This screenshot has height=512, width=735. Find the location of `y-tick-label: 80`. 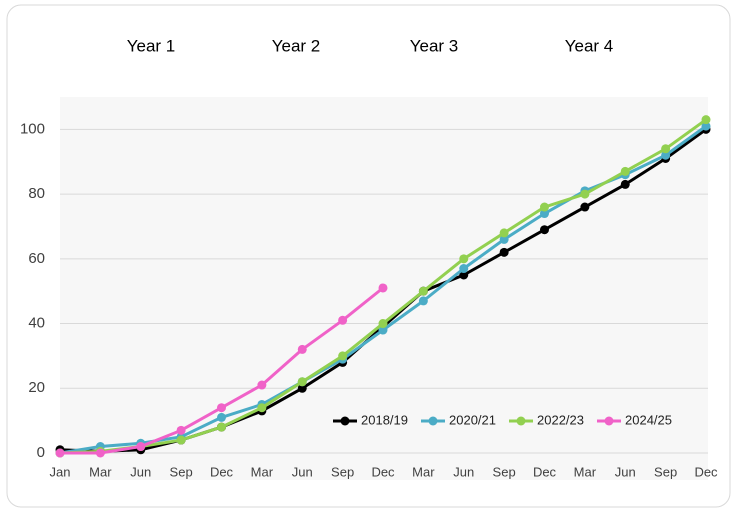

y-tick-label: 80 is located at coordinates (36, 193).